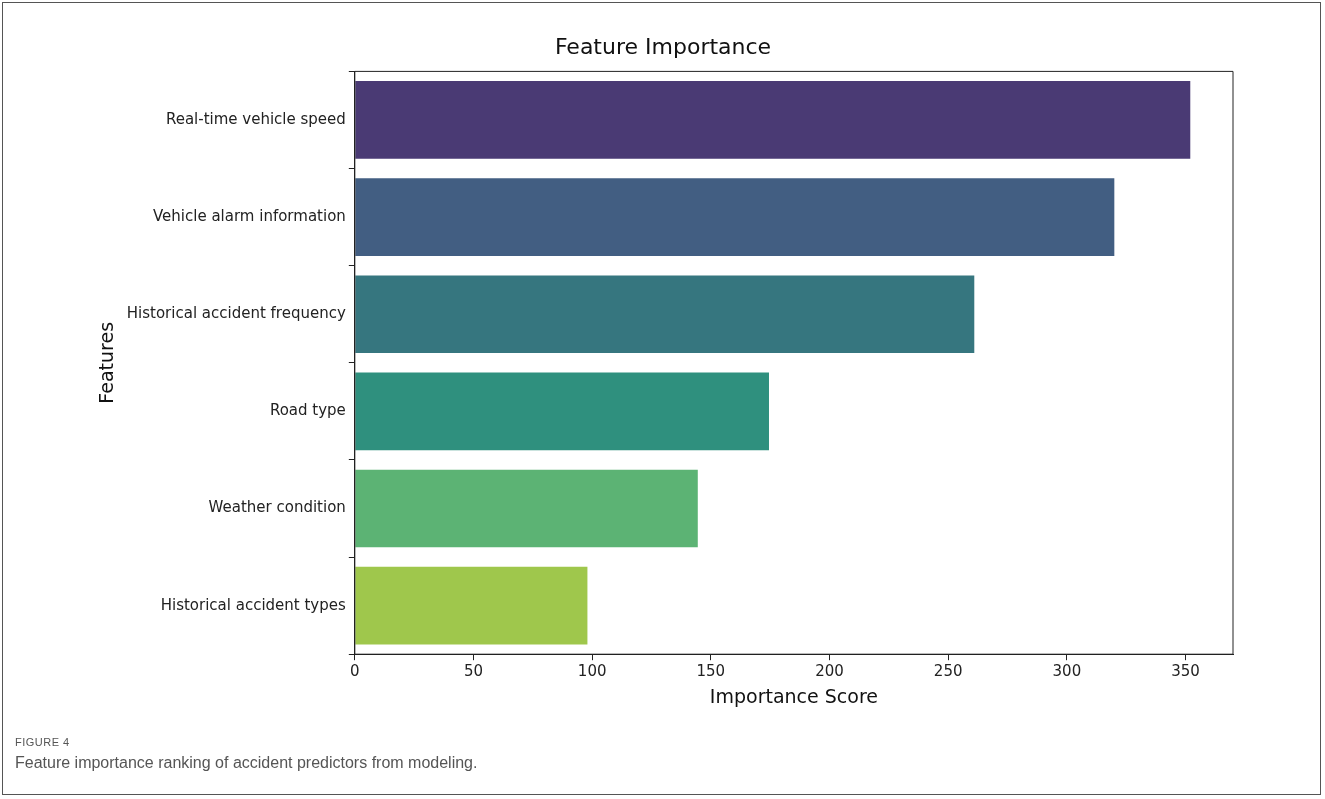  Describe the element at coordinates (307, 410) in the screenshot. I see `y-tick-label: Road type` at that location.